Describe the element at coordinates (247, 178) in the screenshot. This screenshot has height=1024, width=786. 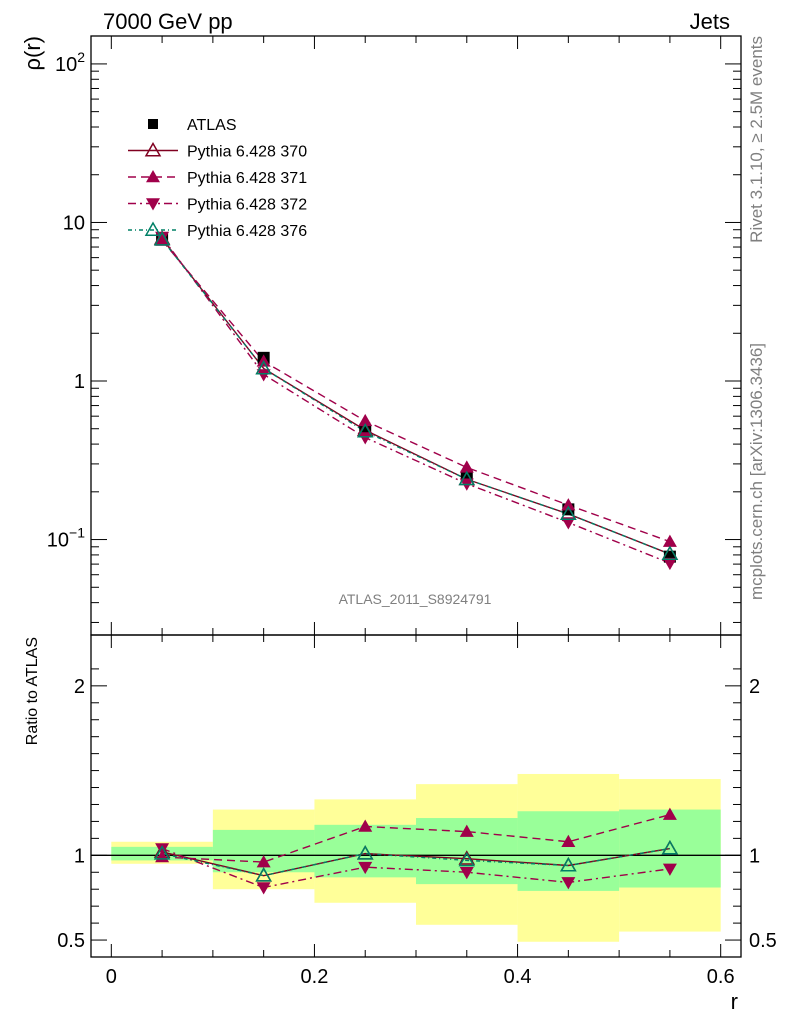
I see `legend-label-p371: Pythia 6.428 371` at that location.